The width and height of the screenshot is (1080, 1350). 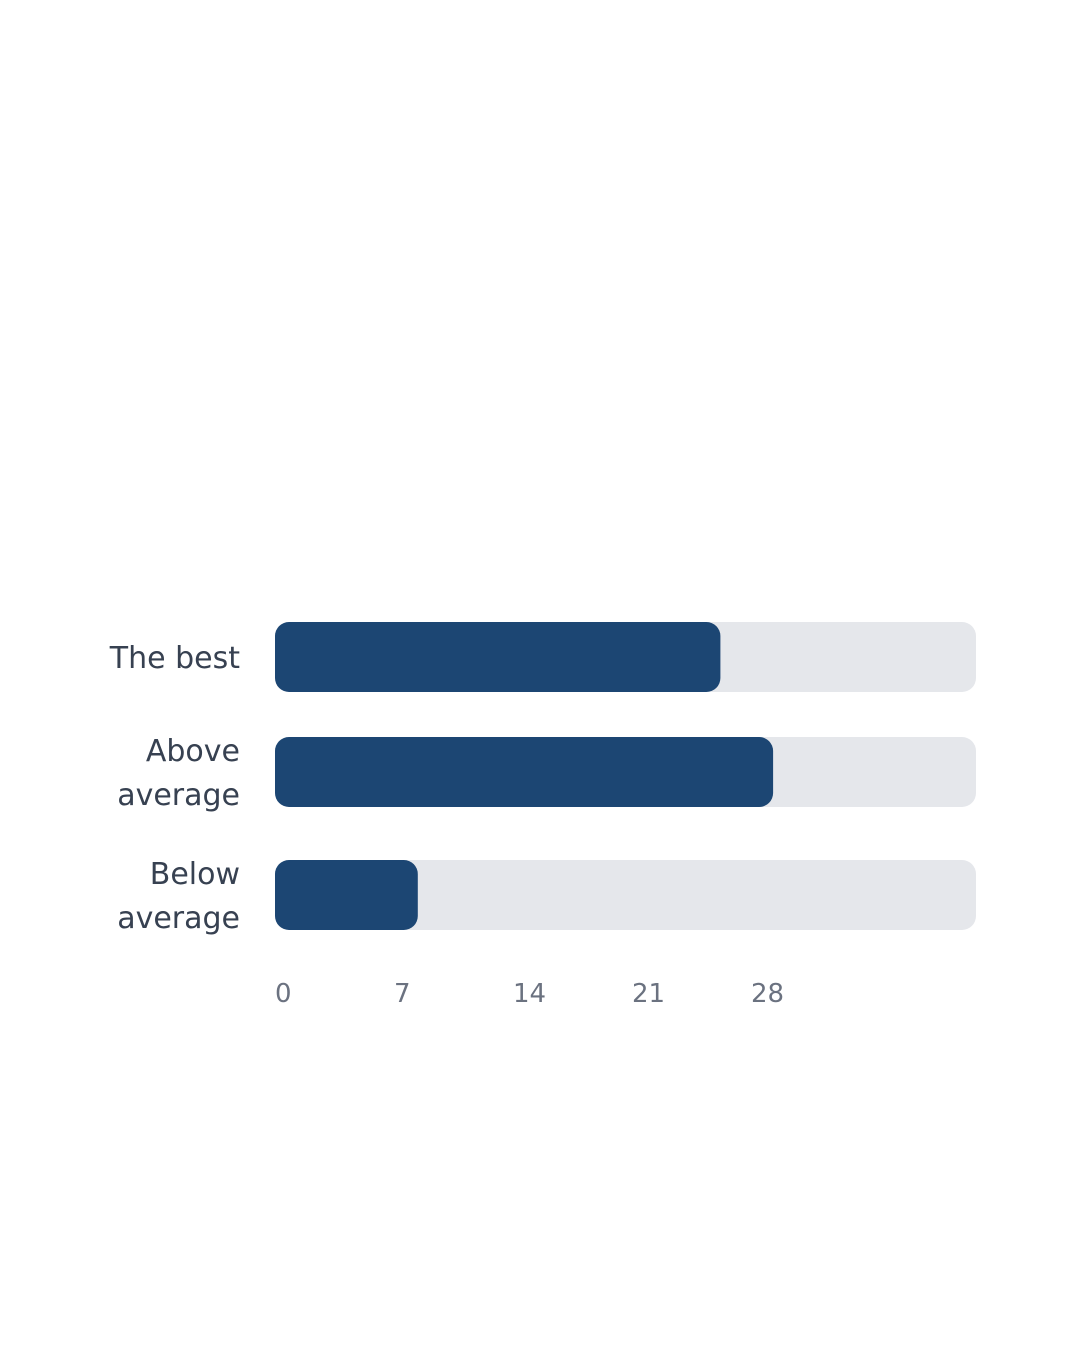 I want to click on category-label-line: Above, so click(x=193, y=751).